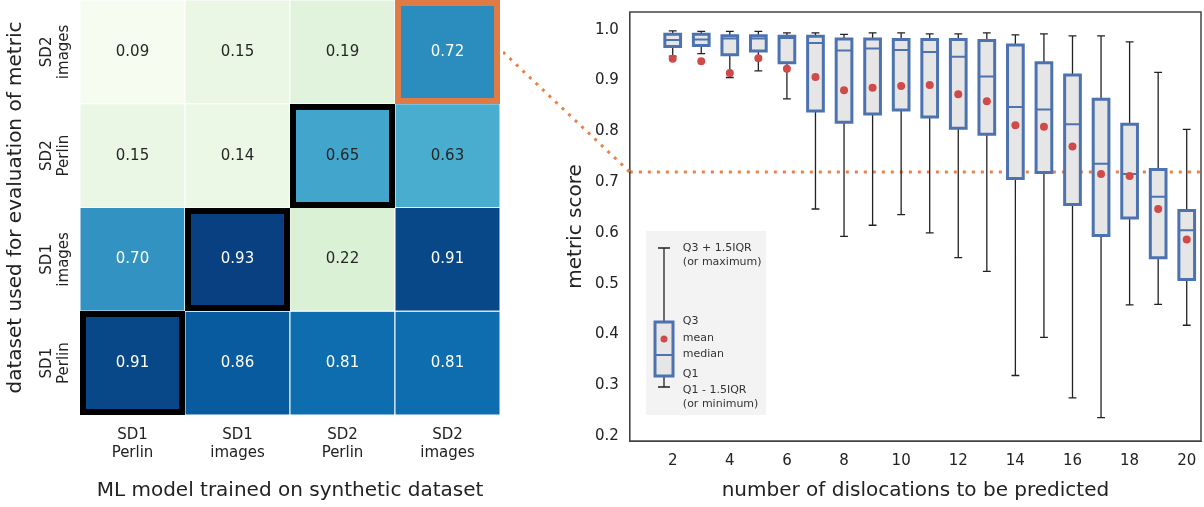  I want to click on data-label: 0.14, so click(237, 154).